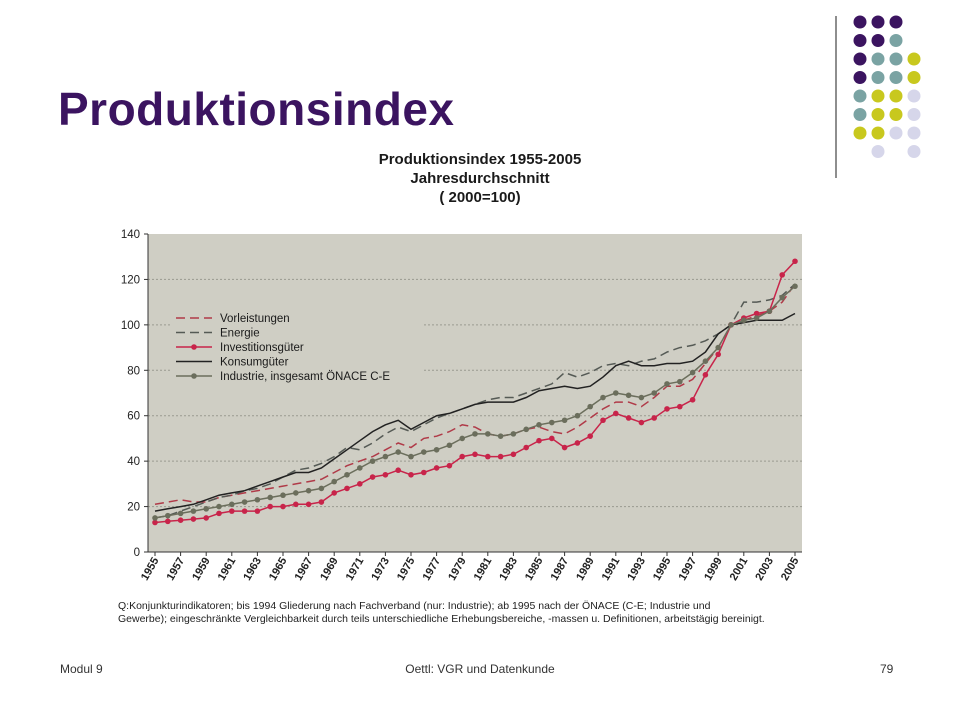  What do you see at coordinates (380, 569) in the screenshot?
I see `x-tick-label: 1973` at bounding box center [380, 569].